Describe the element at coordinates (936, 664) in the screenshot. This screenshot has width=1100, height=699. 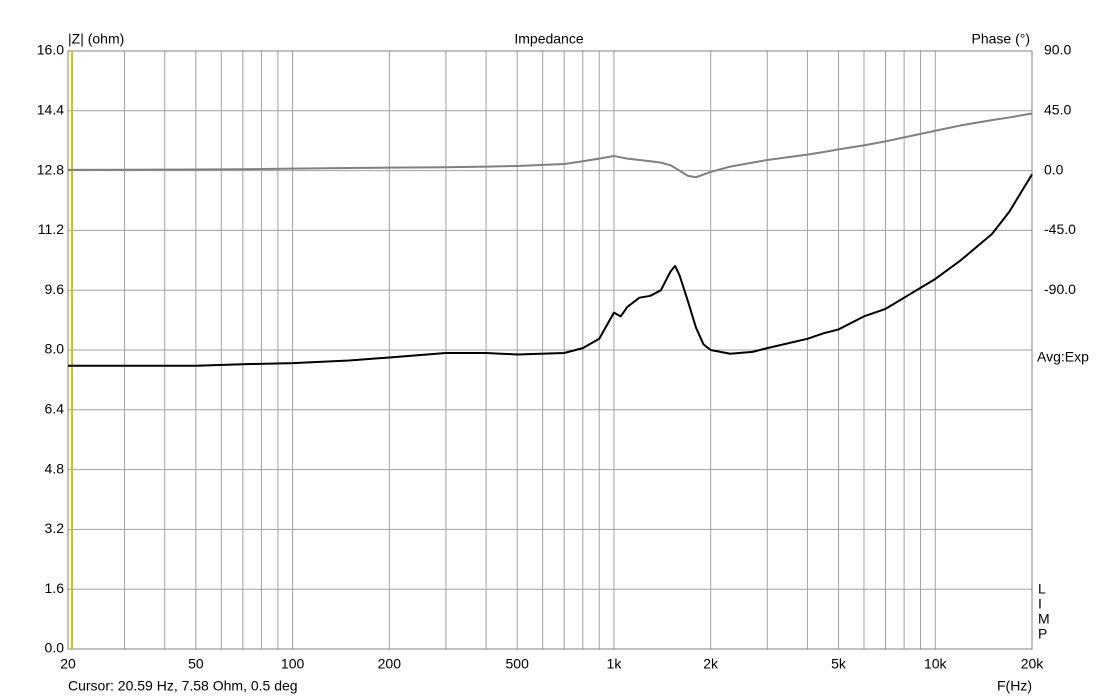
I see `x-tick-label: 10k` at that location.